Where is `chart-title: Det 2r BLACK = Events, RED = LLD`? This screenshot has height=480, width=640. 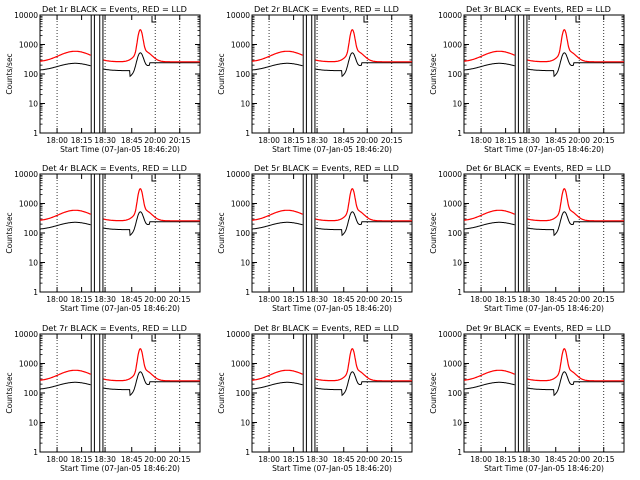
chart-title: Det 2r BLACK = Events, RED = LLD is located at coordinates (326, 9).